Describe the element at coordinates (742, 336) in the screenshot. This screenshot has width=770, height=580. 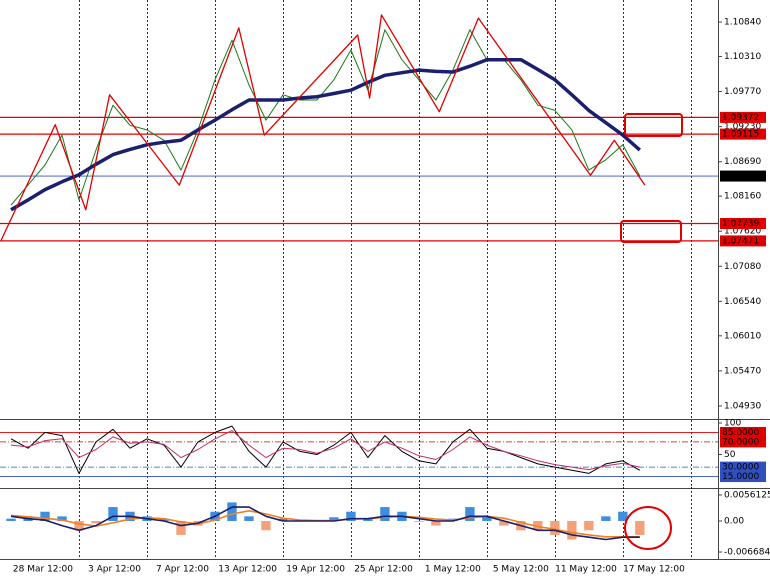
I see `y-tick-label: 1.06010` at that location.